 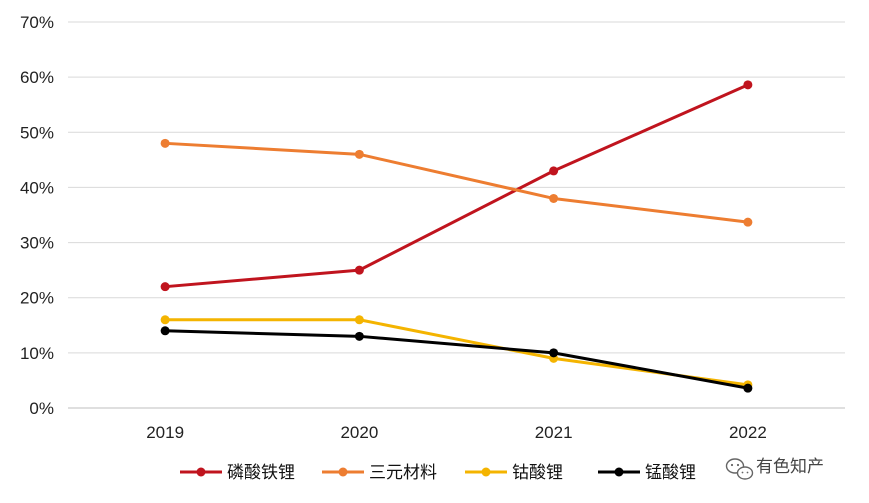 What do you see at coordinates (790, 467) in the screenshot?
I see `watermark-text: 有色知产` at bounding box center [790, 467].